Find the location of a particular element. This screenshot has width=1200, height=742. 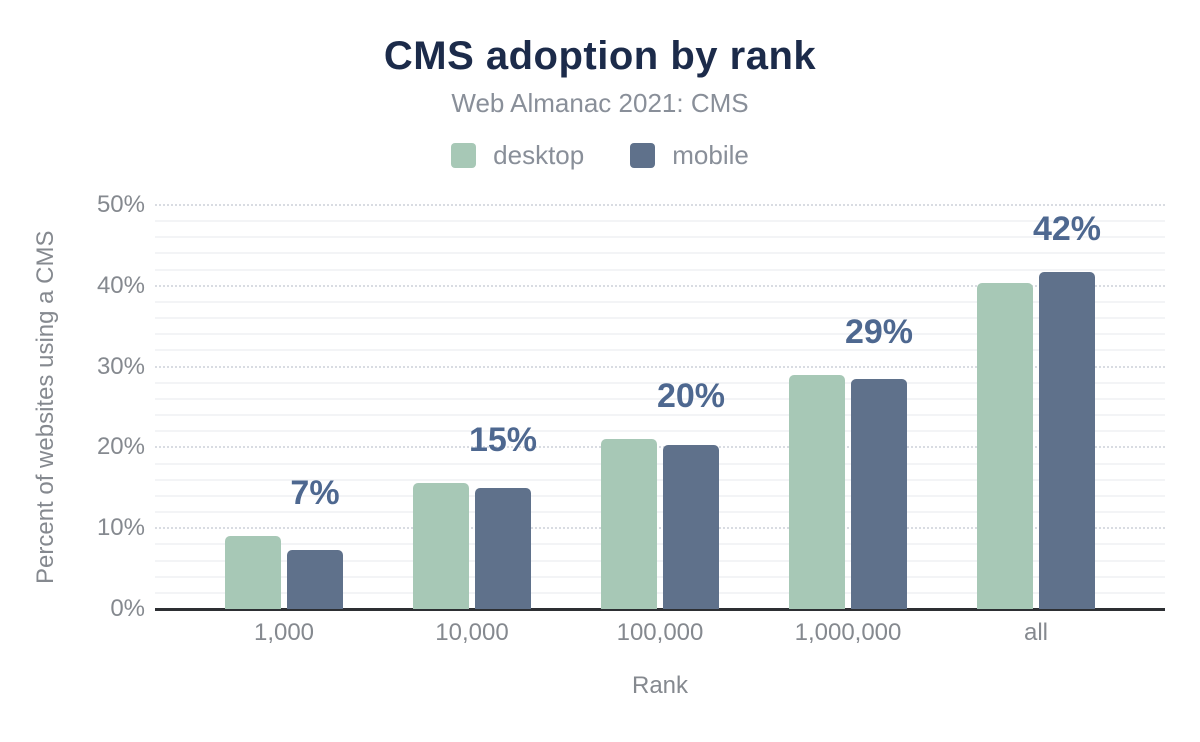

bar-value-label: 20% is located at coordinates (691, 395).